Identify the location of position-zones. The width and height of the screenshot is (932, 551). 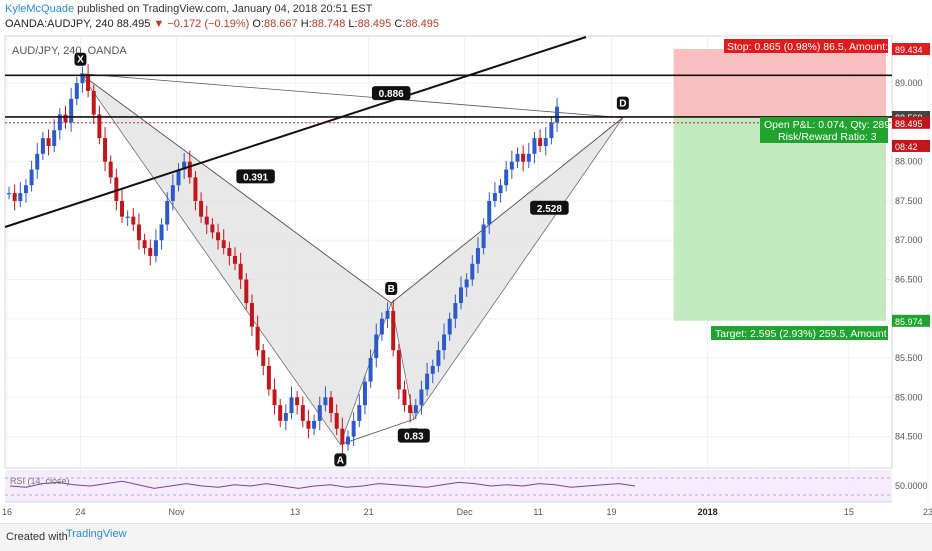
(779, 185).